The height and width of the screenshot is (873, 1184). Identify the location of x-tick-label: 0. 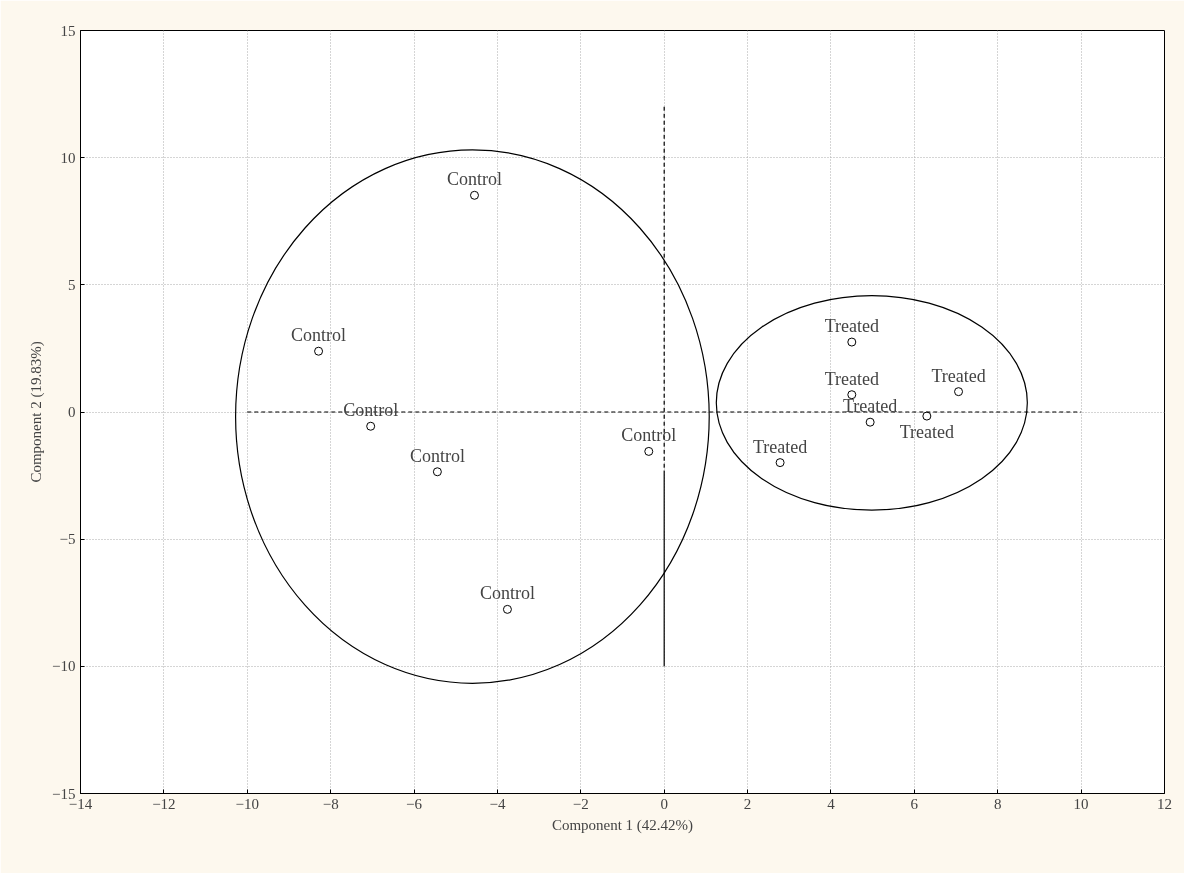
(664, 803).